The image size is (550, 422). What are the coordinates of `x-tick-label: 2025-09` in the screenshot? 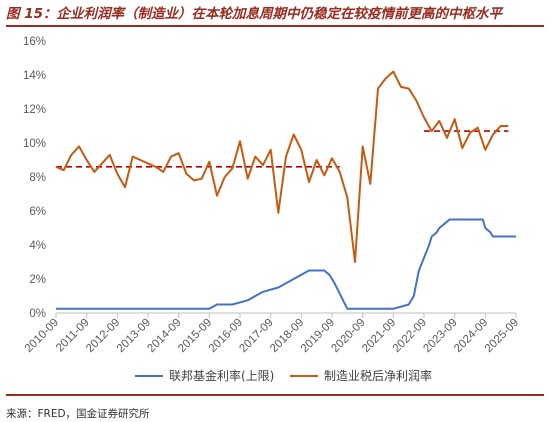 It's located at (502, 336).